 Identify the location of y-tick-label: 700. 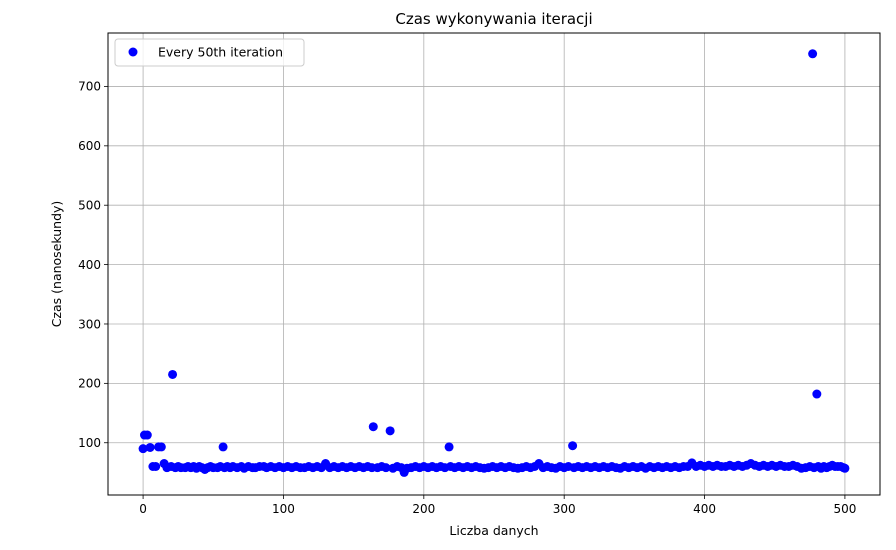
(89, 87).